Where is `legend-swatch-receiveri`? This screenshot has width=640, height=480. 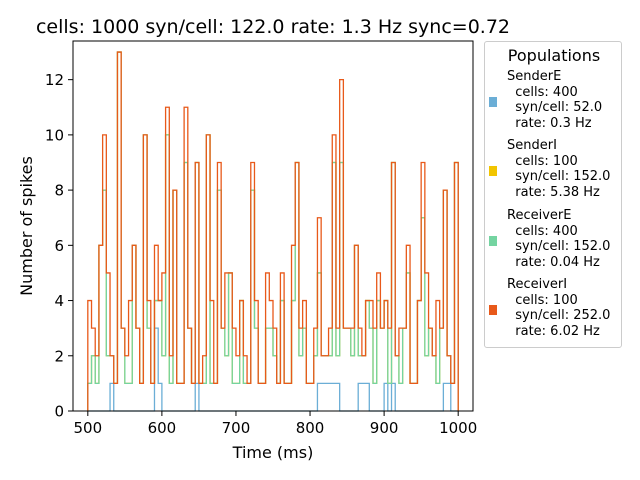 legend-swatch-receiveri is located at coordinates (493, 310).